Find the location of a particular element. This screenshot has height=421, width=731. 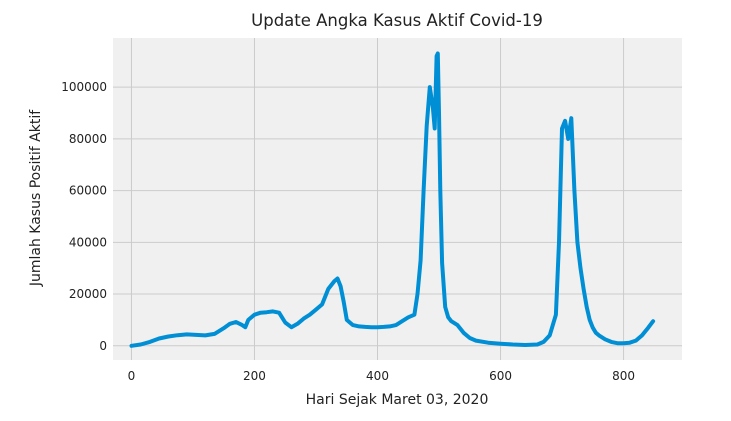

y-tick-label: 100000 is located at coordinates (84, 87).